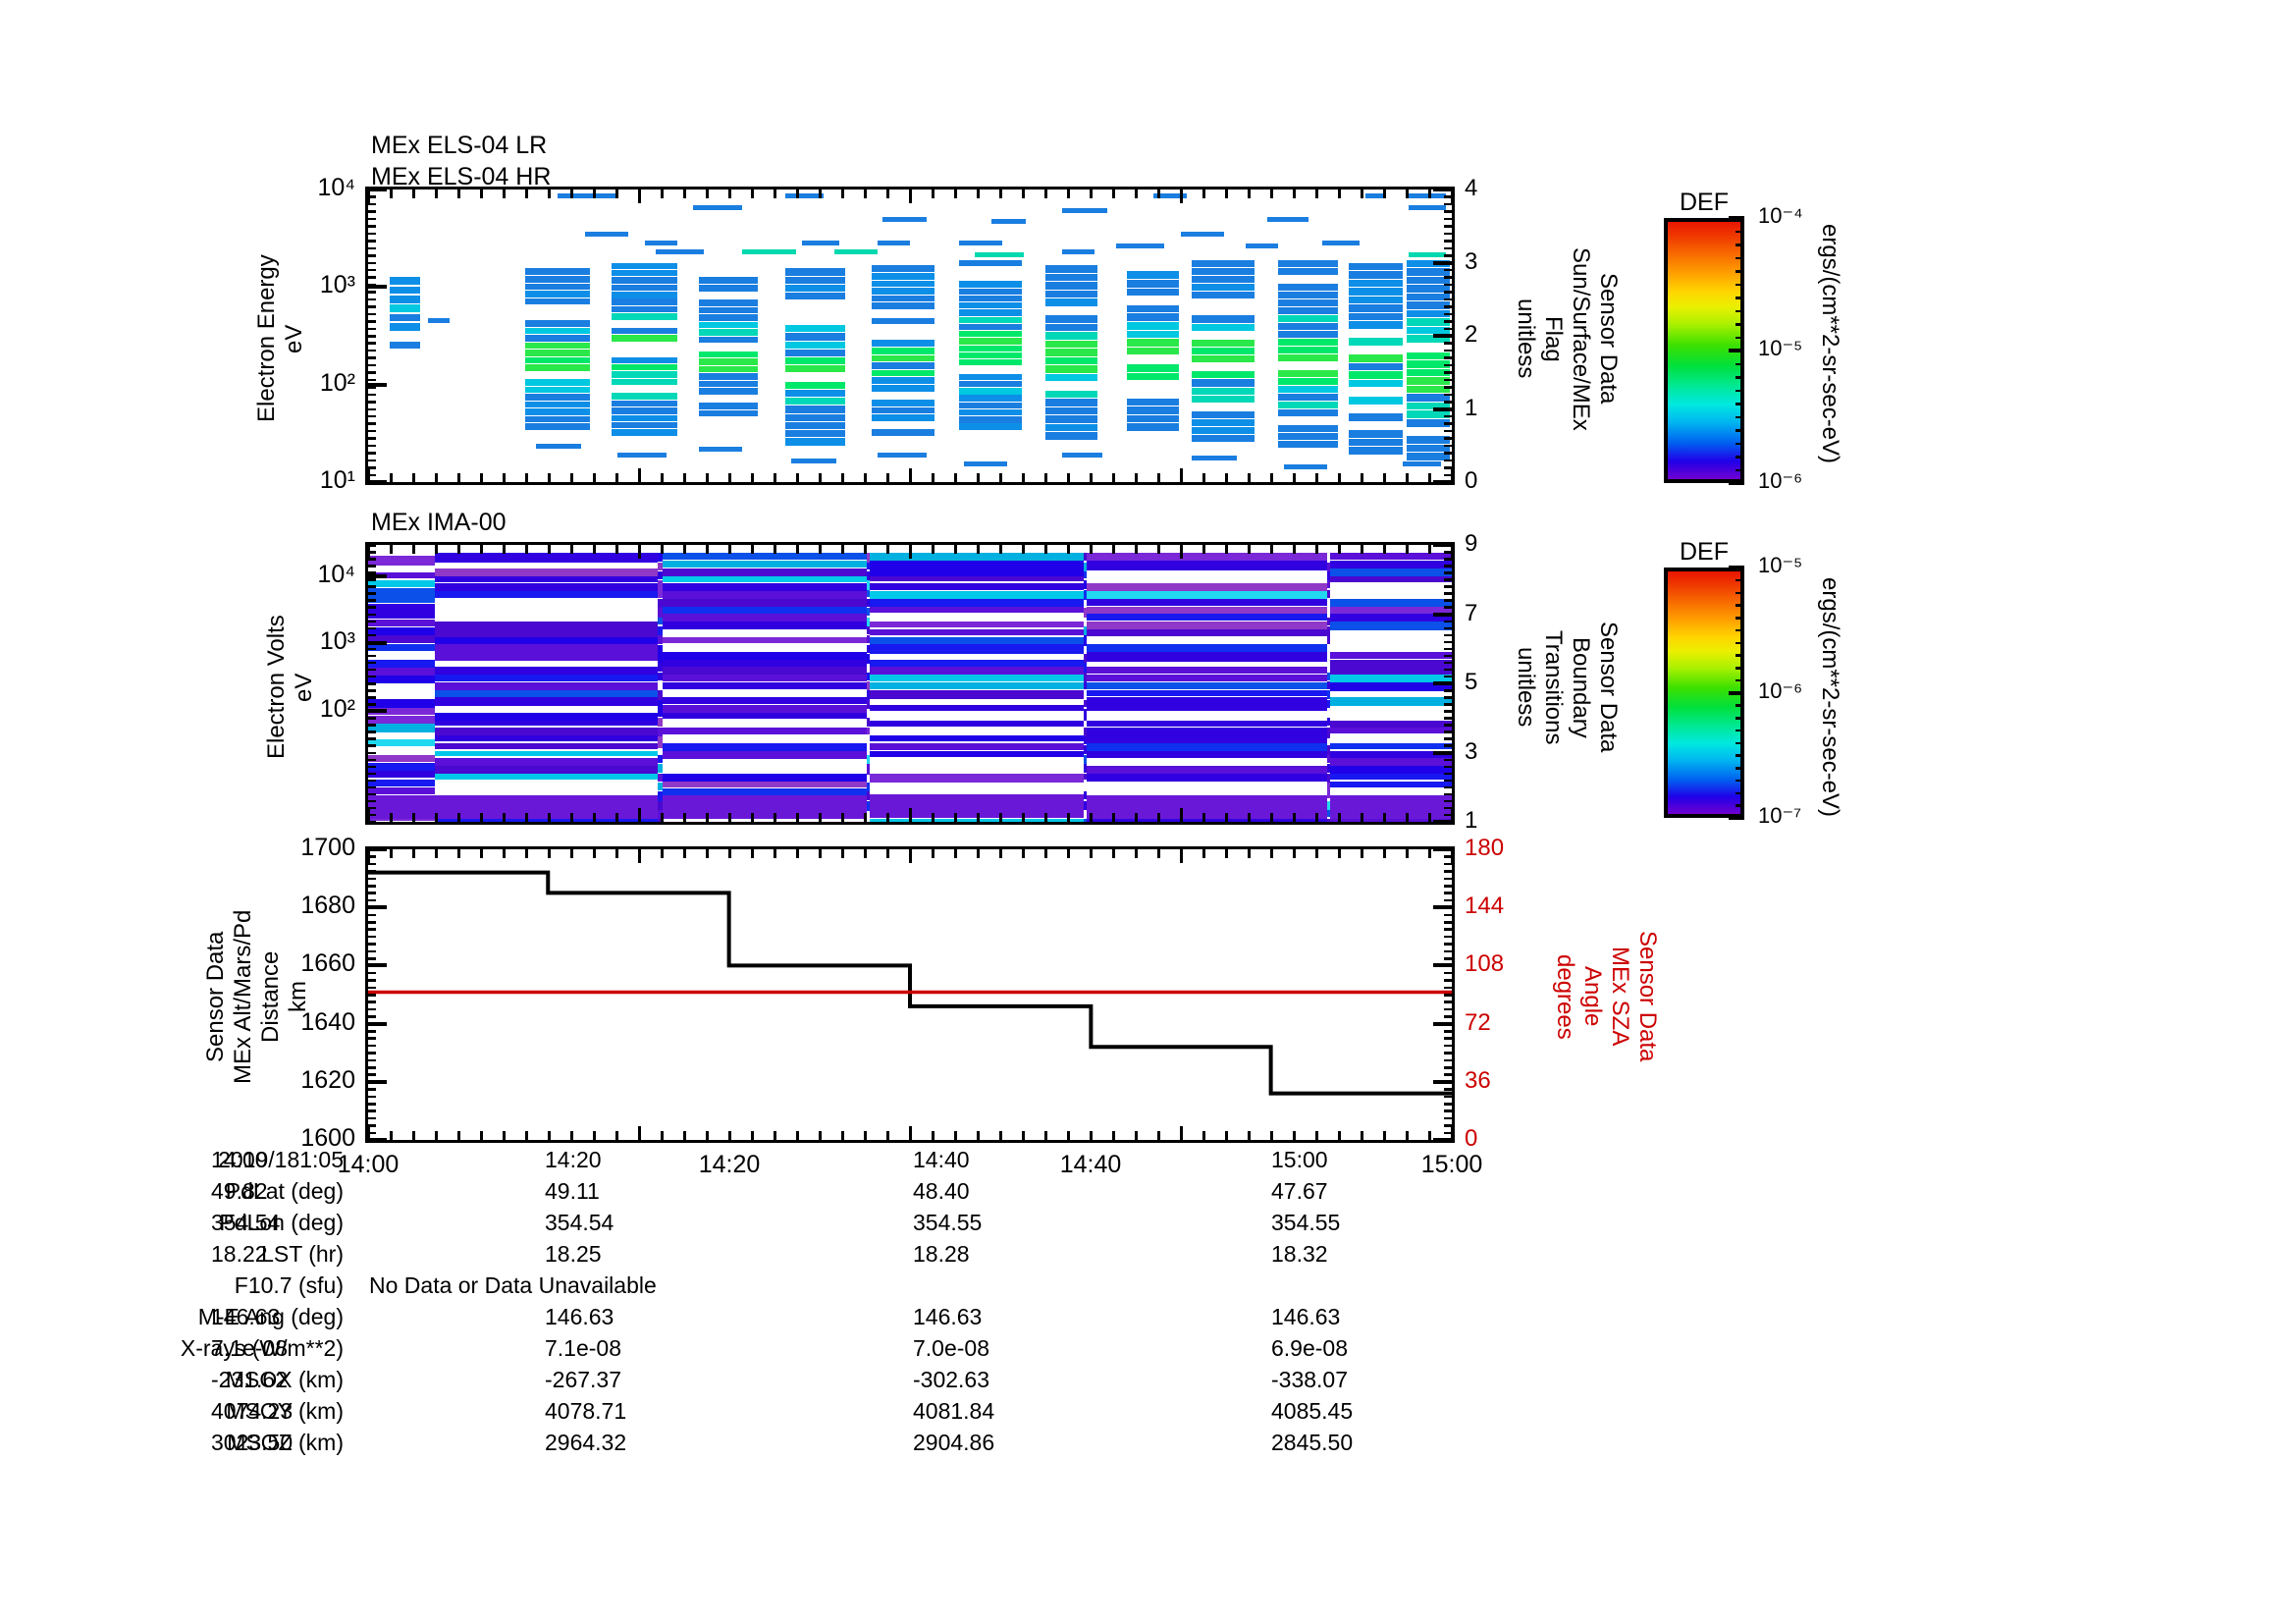  I want to click on panel-els-axis-right-tick-label: 4, so click(1471, 188).